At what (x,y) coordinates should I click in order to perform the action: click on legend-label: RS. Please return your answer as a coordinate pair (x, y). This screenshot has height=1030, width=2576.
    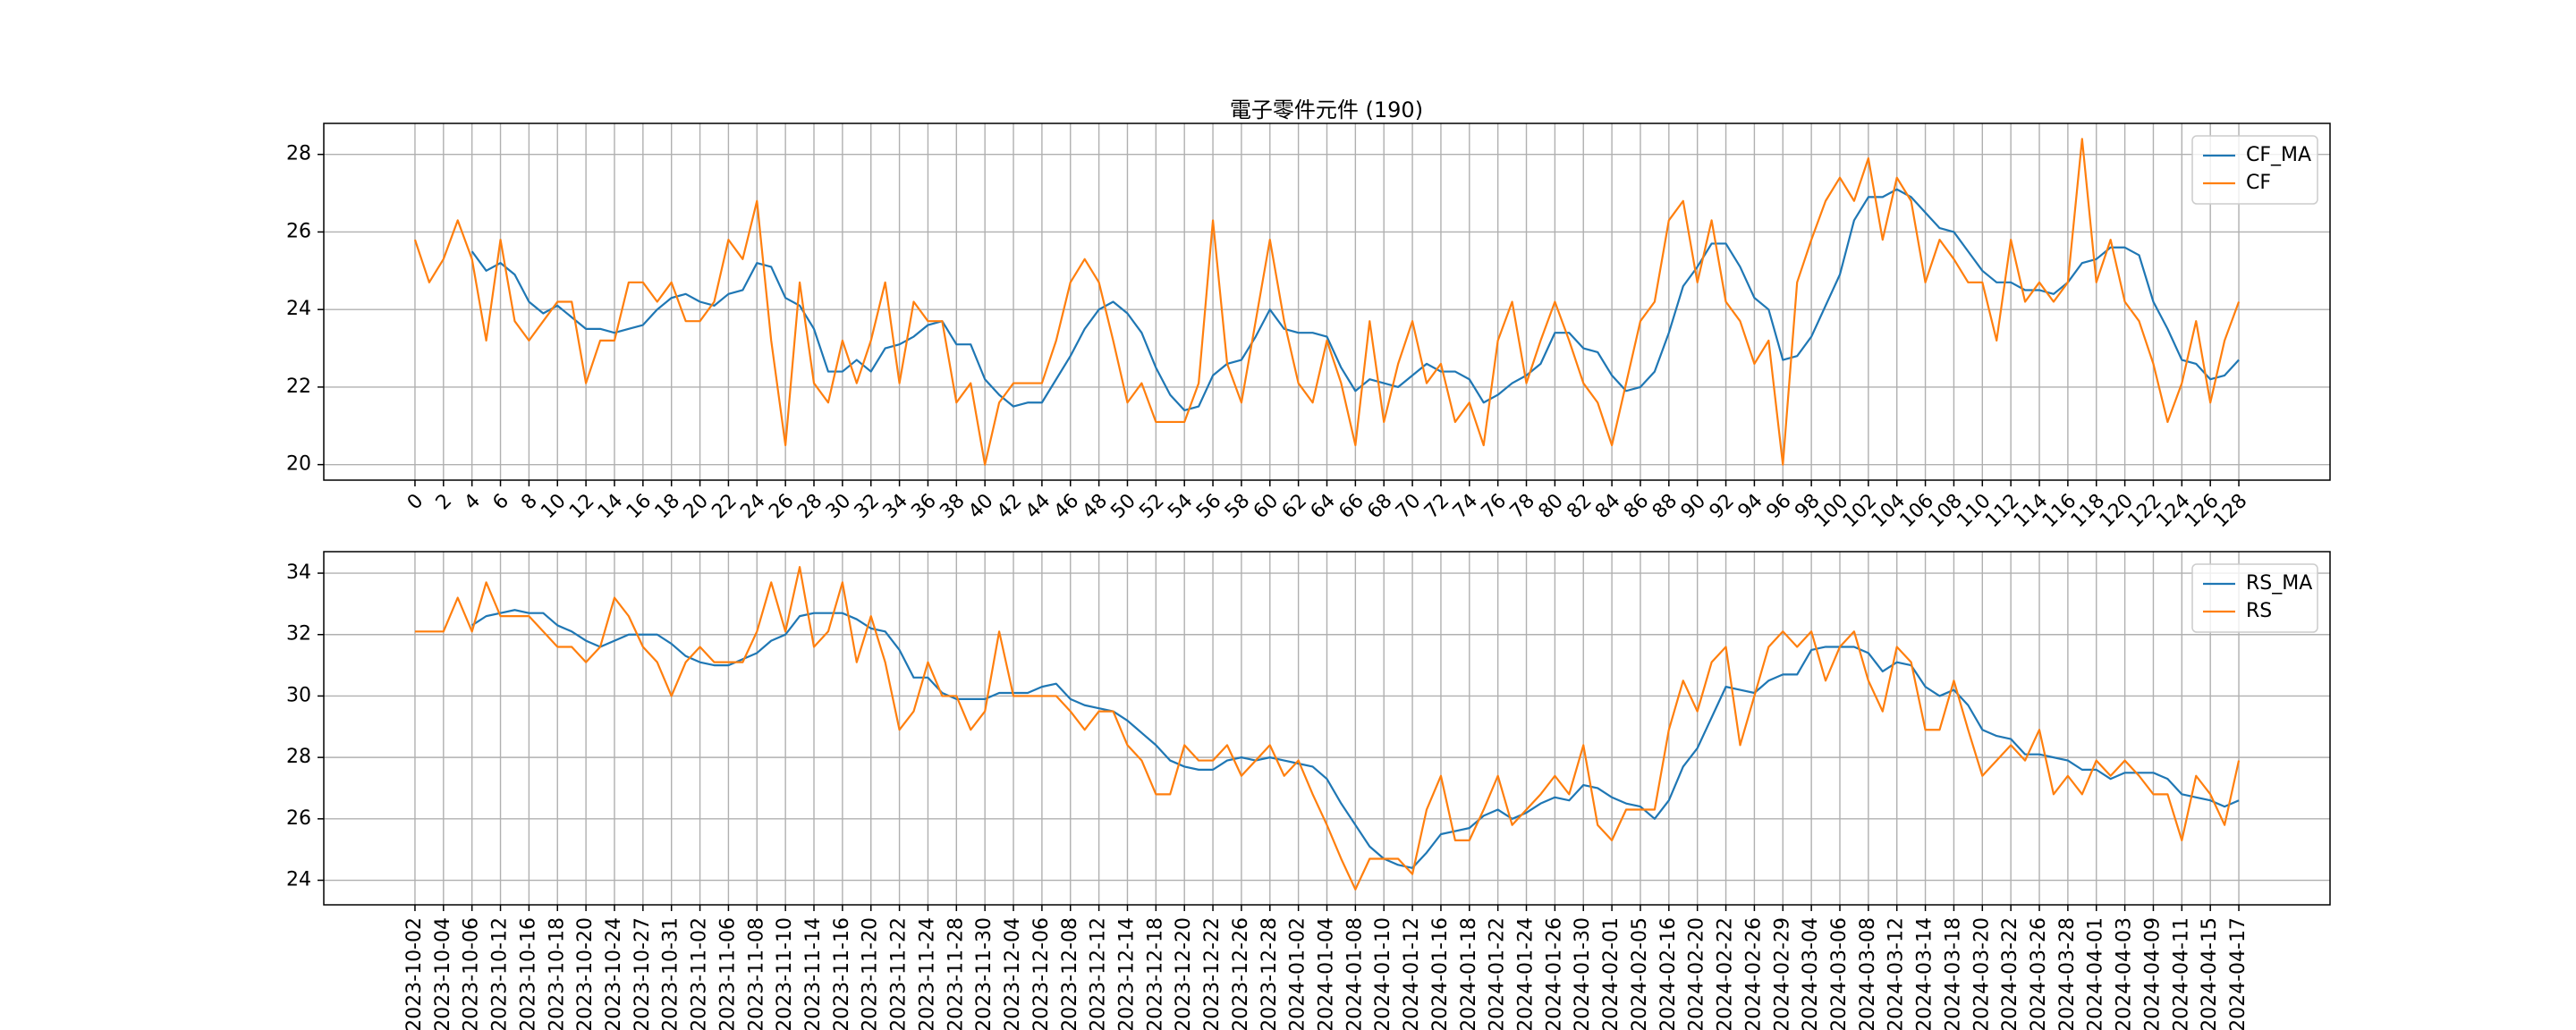
    Looking at the image, I should click on (2259, 611).